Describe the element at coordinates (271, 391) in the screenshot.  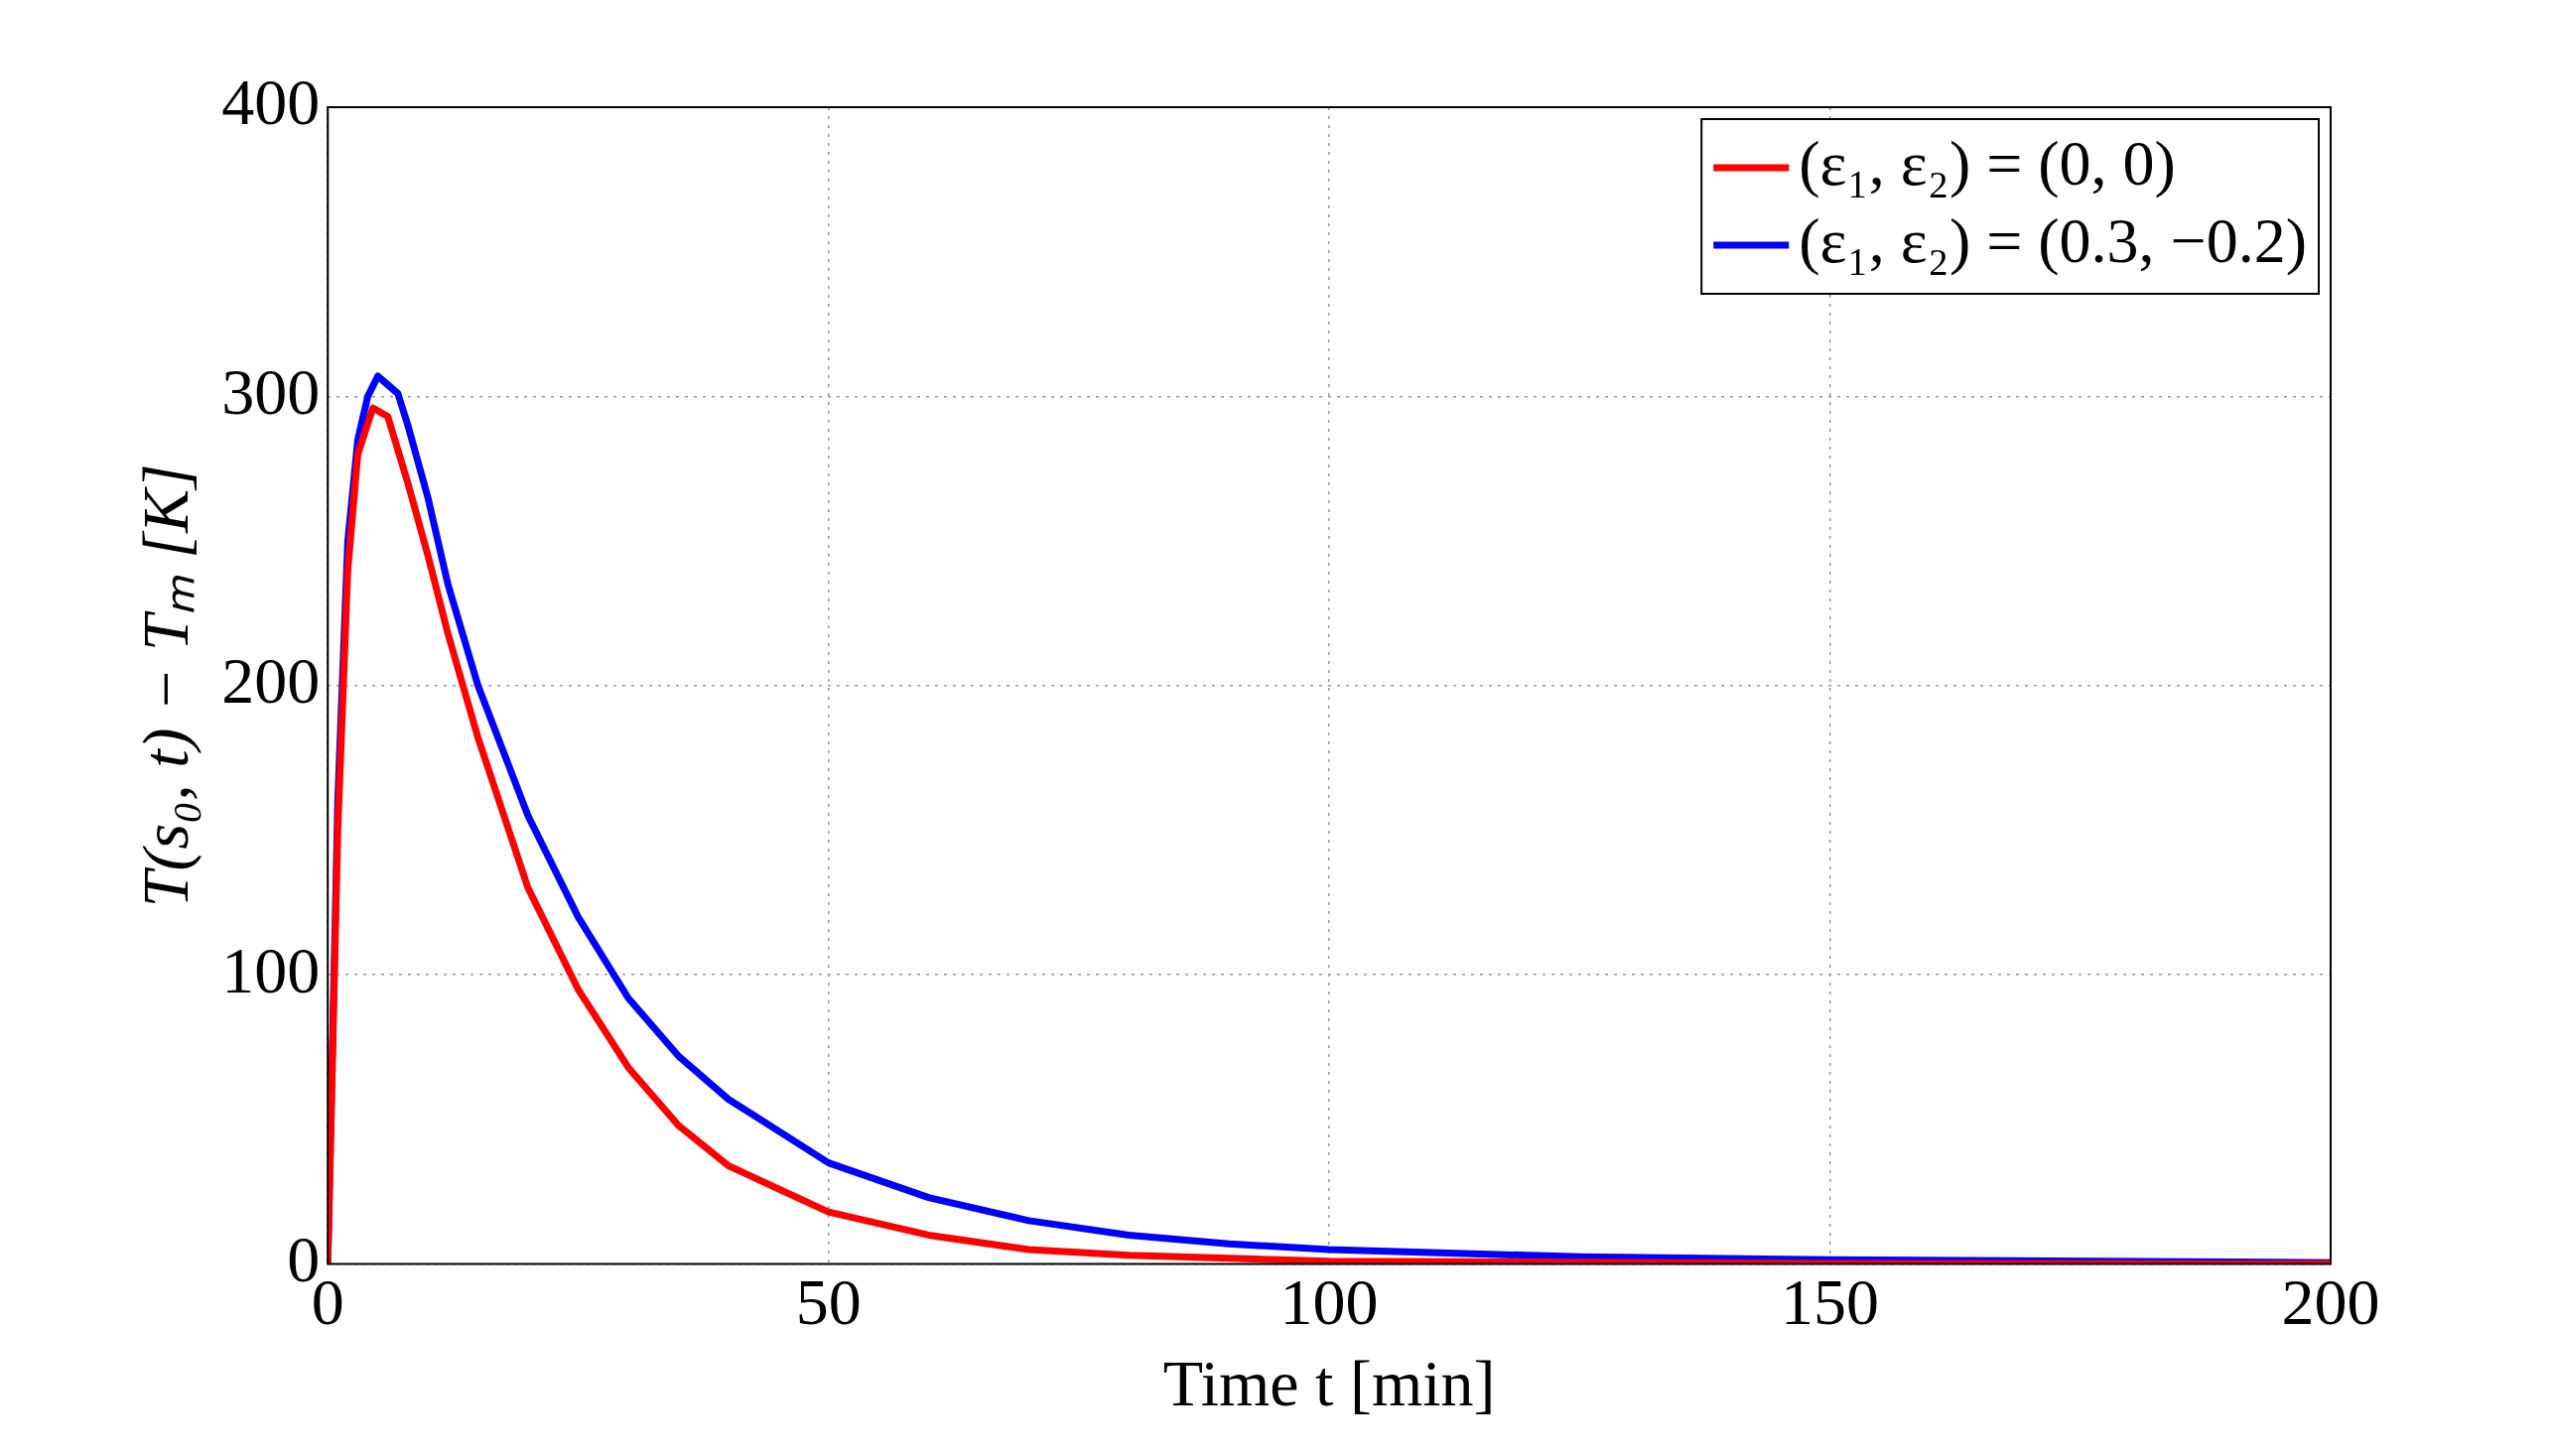
I see `y-tick-label: 300` at that location.